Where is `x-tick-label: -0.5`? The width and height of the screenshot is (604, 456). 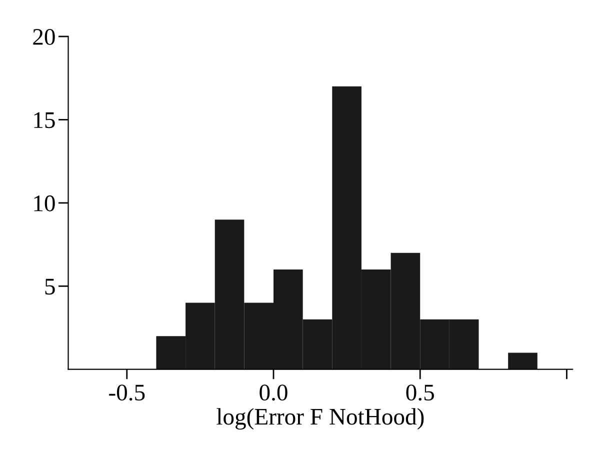
x-tick-label: -0.5 is located at coordinates (127, 392).